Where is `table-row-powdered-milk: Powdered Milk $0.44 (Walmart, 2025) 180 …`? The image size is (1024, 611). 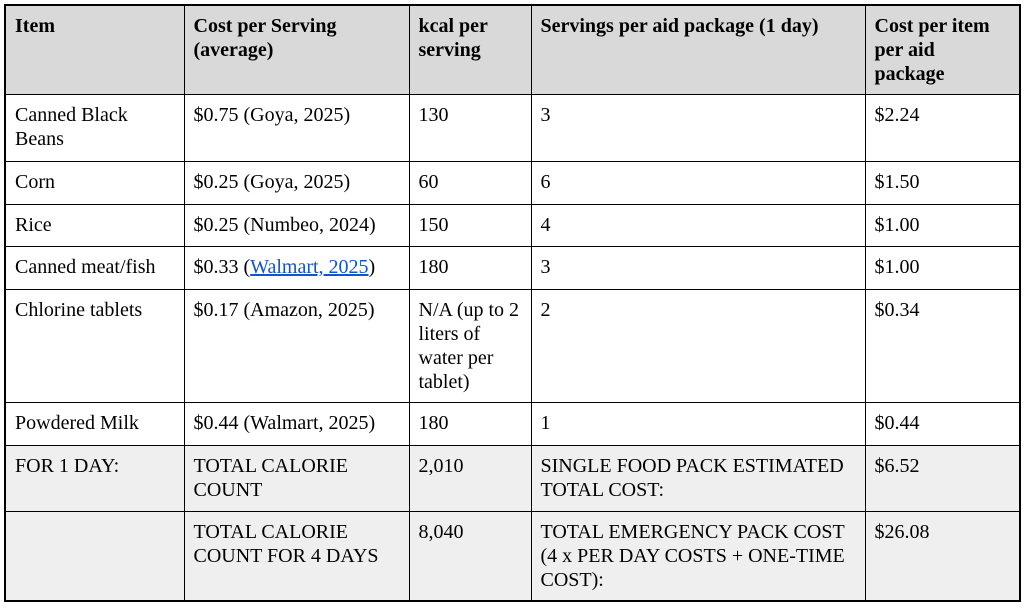
table-row-powdered-milk: Powdered Milk $0.44 (Walmart, 2025) 180 … is located at coordinates (512, 424).